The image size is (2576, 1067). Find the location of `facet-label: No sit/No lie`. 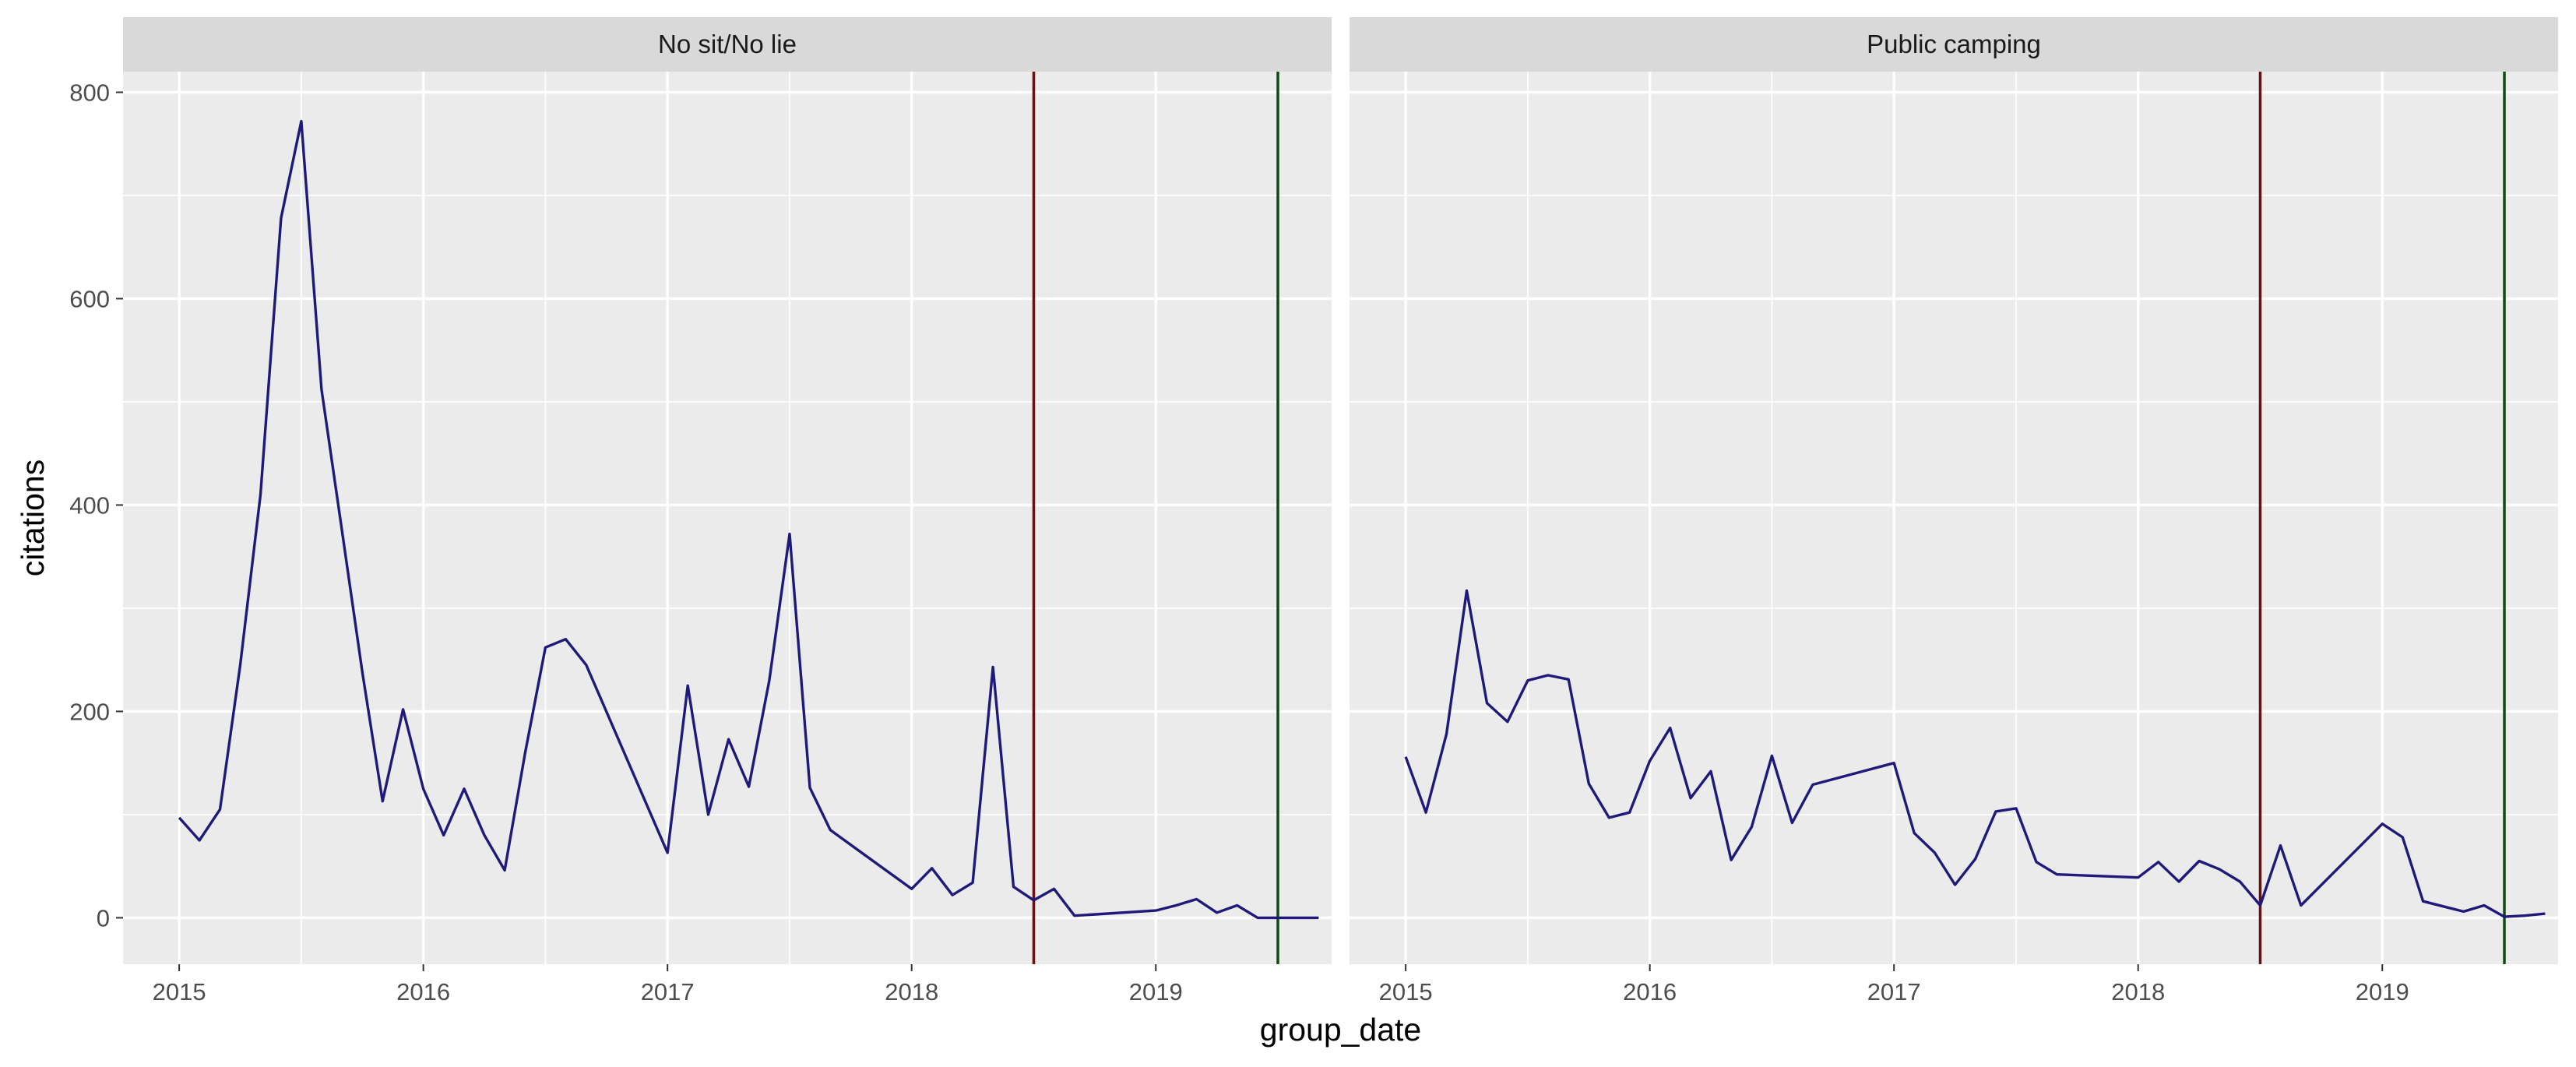

facet-label: No sit/No lie is located at coordinates (727, 44).